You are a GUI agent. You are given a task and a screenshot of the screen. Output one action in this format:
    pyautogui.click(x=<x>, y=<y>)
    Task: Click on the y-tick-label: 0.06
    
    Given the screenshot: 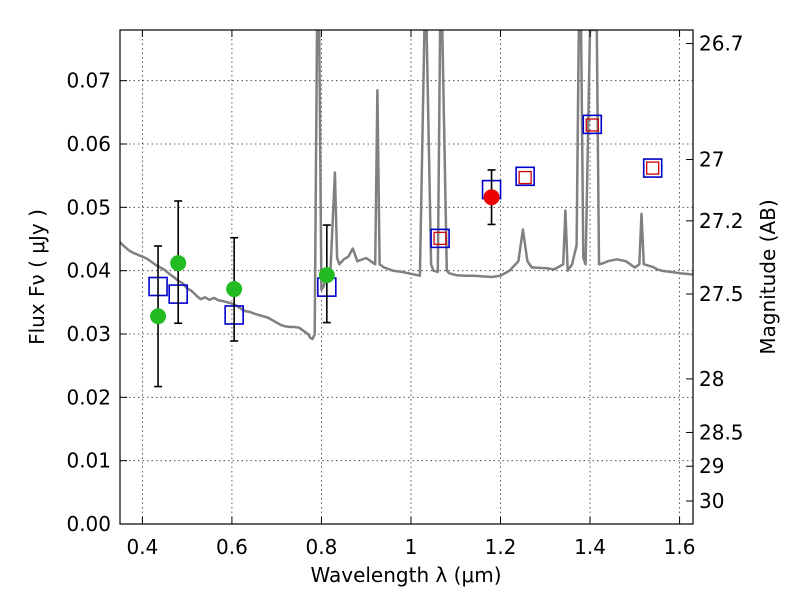 What is the action you would take?
    pyautogui.click(x=88, y=144)
    